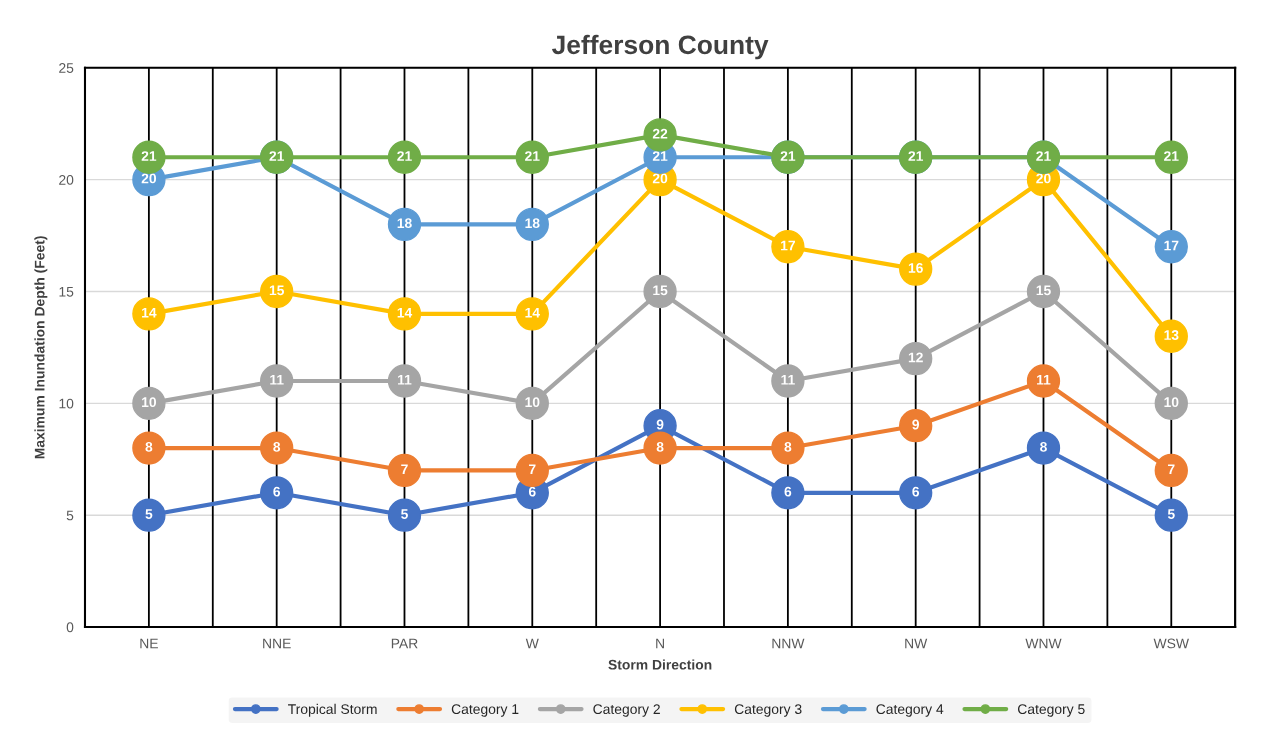 The image size is (1278, 732). Describe the element at coordinates (332, 710) in the screenshot. I see `legend-label: Tropical Storm` at that location.